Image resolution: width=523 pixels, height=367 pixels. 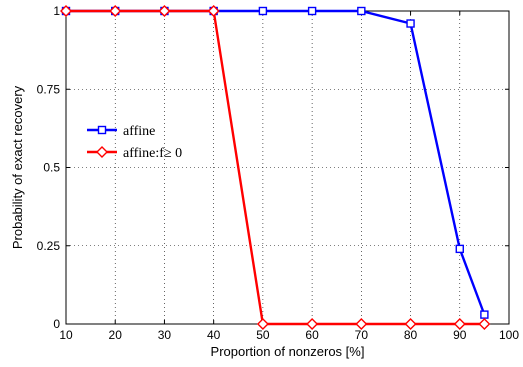 What do you see at coordinates (312, 335) in the screenshot?
I see `x-tick-label: 60` at bounding box center [312, 335].